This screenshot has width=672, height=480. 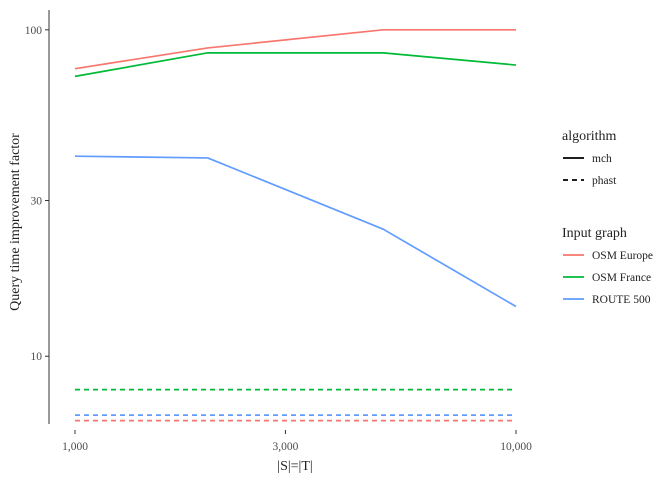 I want to click on legend-label: ROUTE 500, so click(x=621, y=300).